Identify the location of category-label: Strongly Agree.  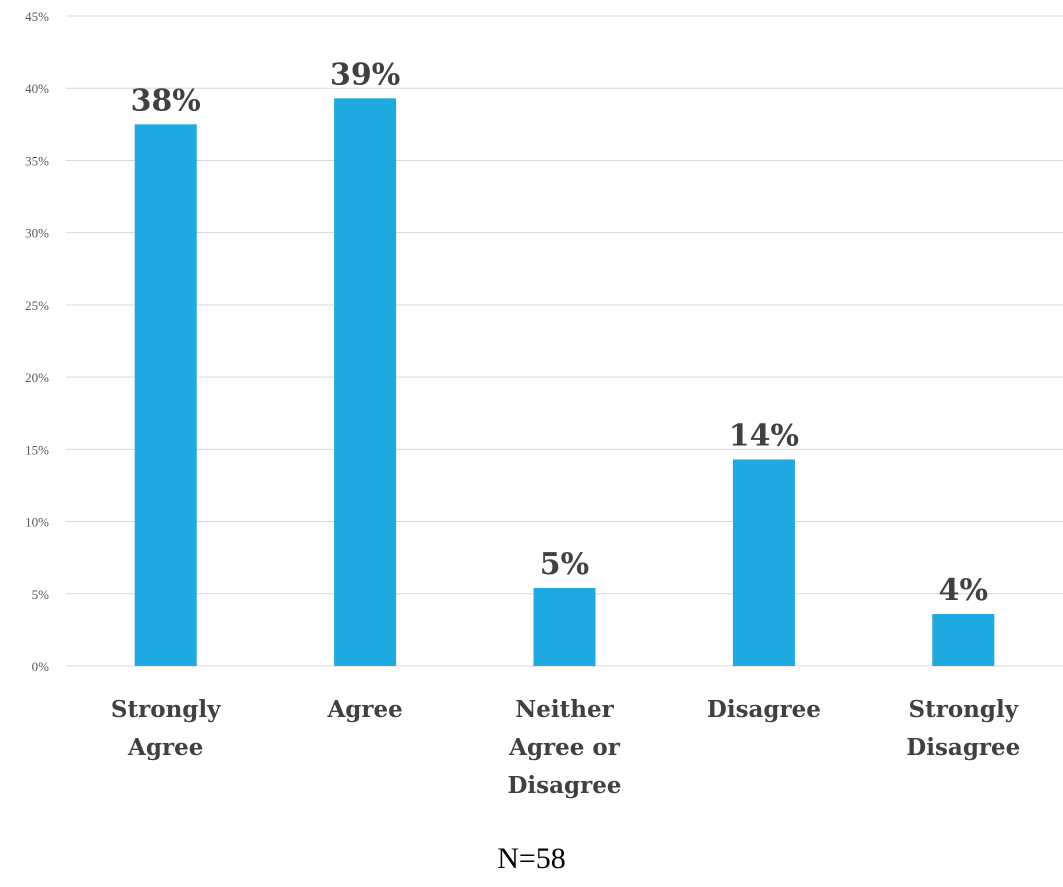
(166, 728).